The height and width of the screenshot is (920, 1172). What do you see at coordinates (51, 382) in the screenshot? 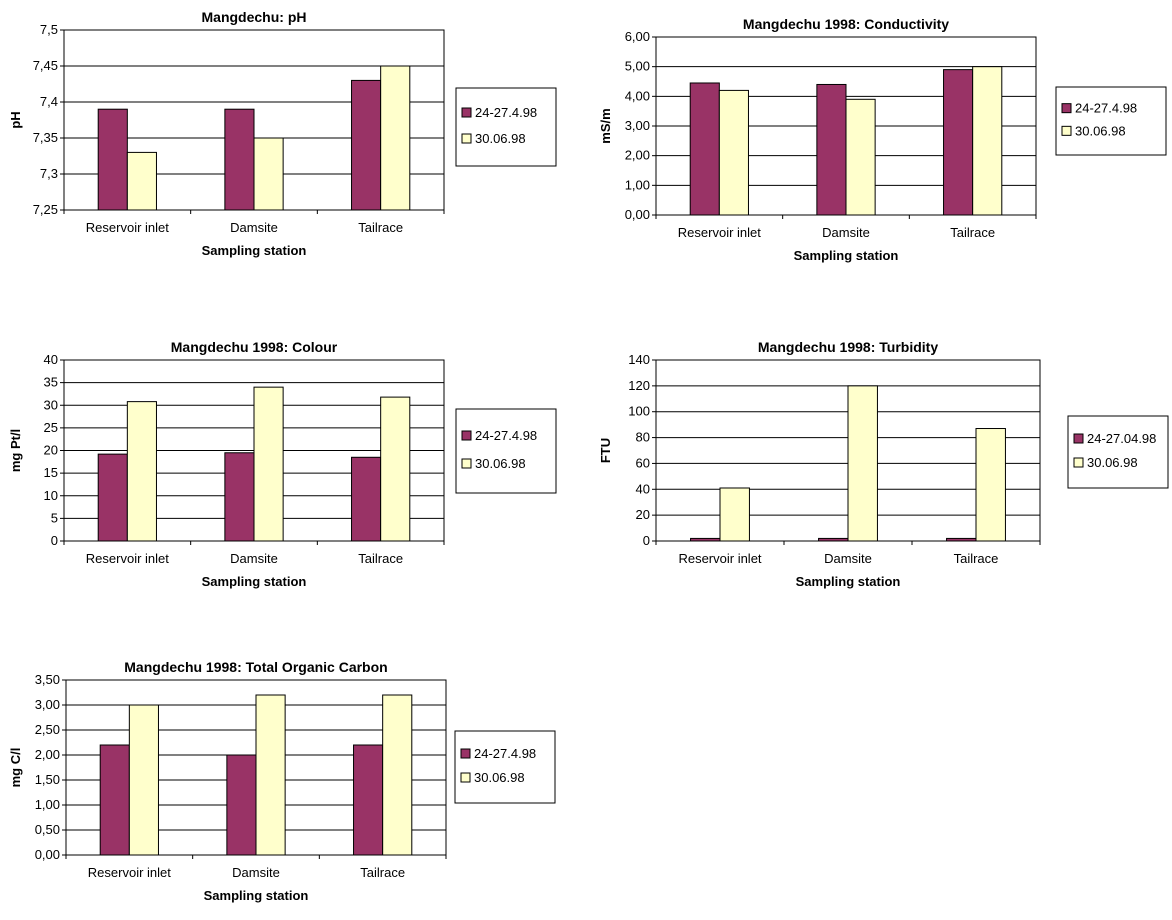
I see `y-tick-label: 35` at bounding box center [51, 382].